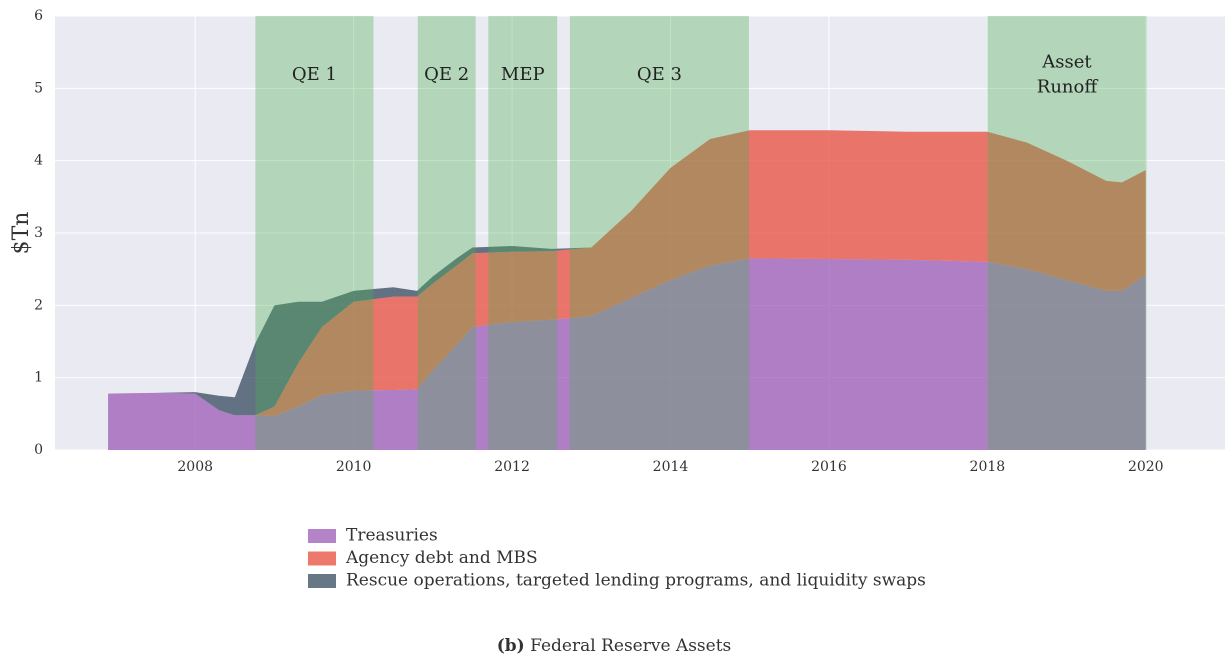  Describe the element at coordinates (511, 646) in the screenshot. I see `caption-label: (b)` at that location.